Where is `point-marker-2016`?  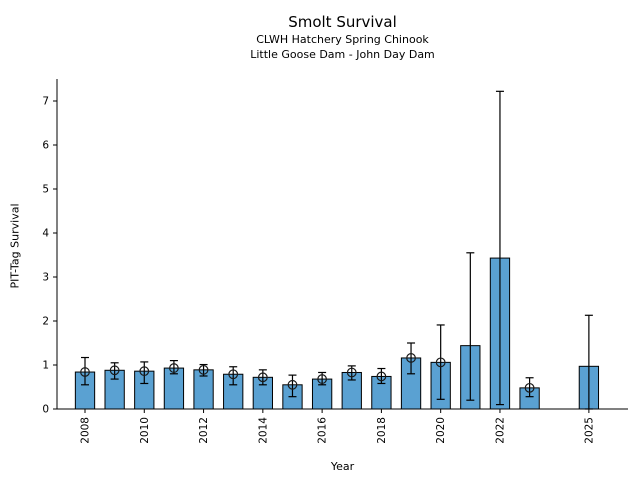 point-marker-2016 is located at coordinates (322, 379).